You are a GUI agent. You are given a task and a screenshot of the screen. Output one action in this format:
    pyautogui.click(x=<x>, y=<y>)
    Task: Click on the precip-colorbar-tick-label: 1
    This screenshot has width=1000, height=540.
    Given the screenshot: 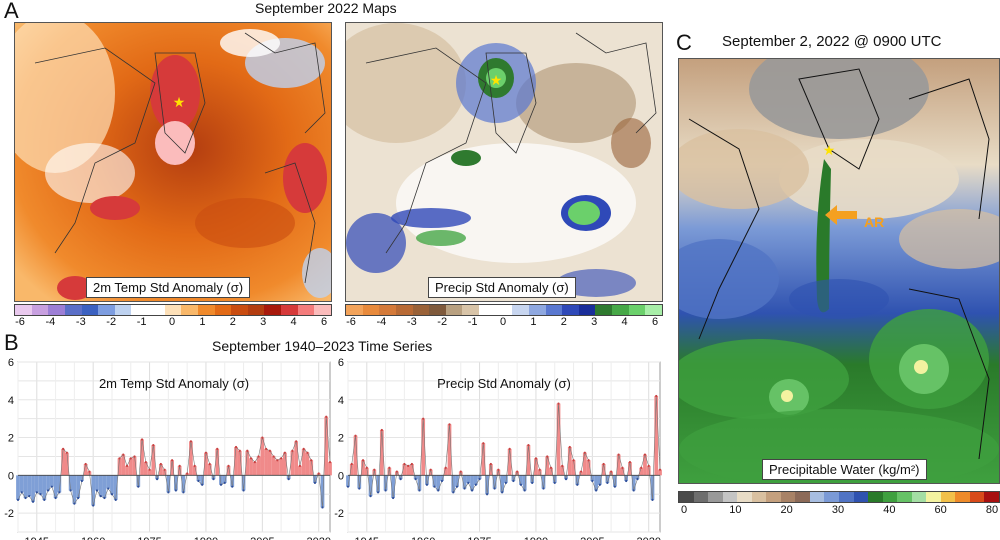 What is the action you would take?
    pyautogui.click(x=533, y=322)
    